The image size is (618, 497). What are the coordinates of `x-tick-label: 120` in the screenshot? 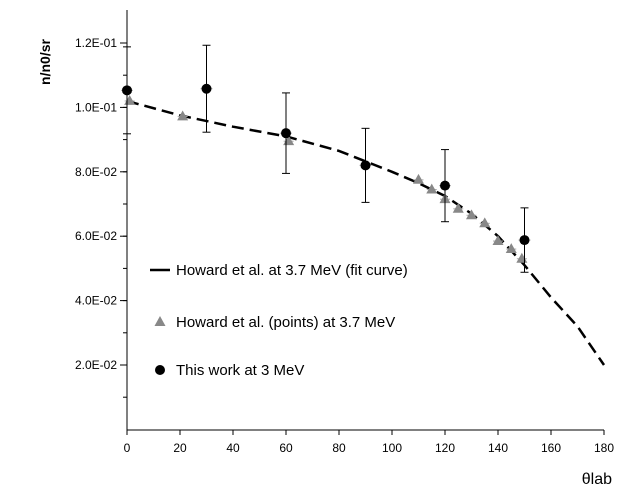 It's located at (445, 448).